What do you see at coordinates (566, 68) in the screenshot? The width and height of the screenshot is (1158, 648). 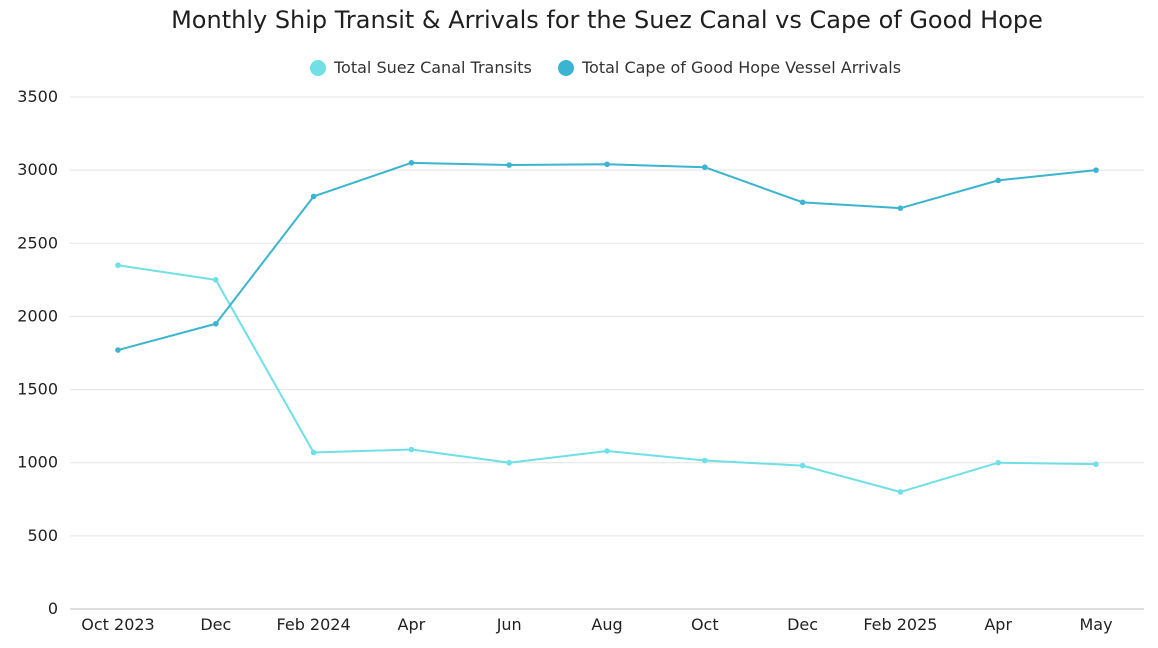 I see `legend-marker-cape` at bounding box center [566, 68].